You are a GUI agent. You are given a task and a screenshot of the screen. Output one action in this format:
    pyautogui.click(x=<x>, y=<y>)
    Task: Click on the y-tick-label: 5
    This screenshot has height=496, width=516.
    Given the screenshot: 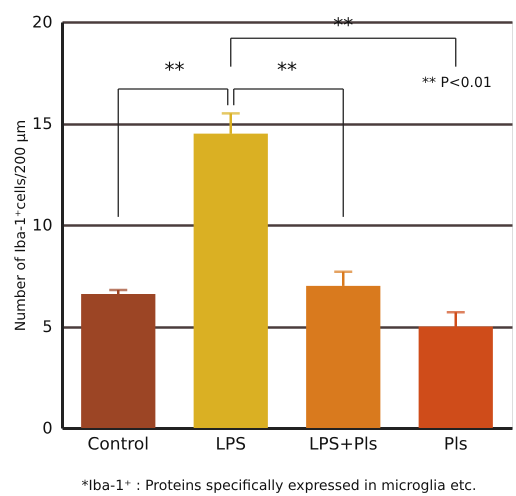 What is the action you would take?
    pyautogui.click(x=47, y=326)
    